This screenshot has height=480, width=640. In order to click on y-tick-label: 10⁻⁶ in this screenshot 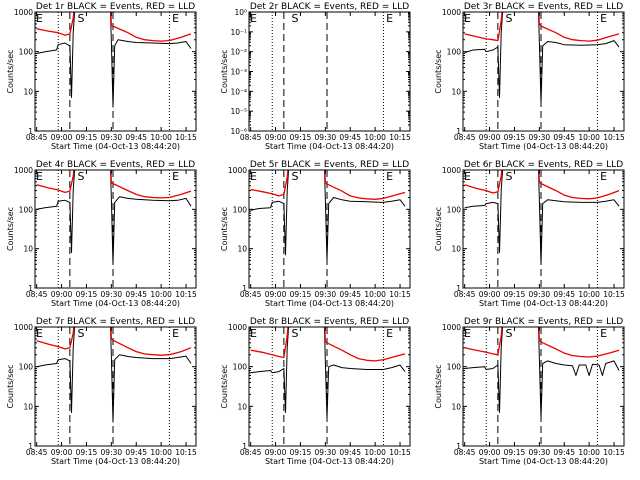, I will do `click(238, 131)`.